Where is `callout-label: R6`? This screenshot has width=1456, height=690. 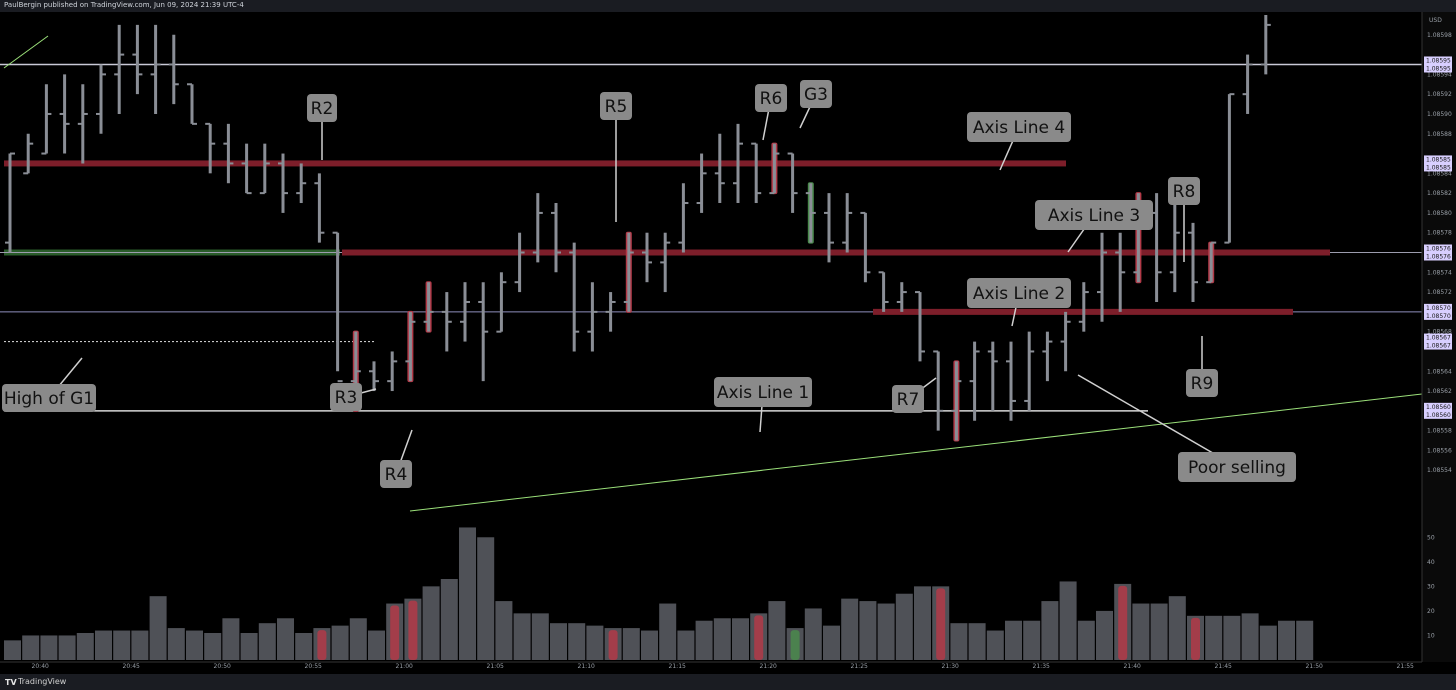 callout-label: R6 is located at coordinates (771, 99).